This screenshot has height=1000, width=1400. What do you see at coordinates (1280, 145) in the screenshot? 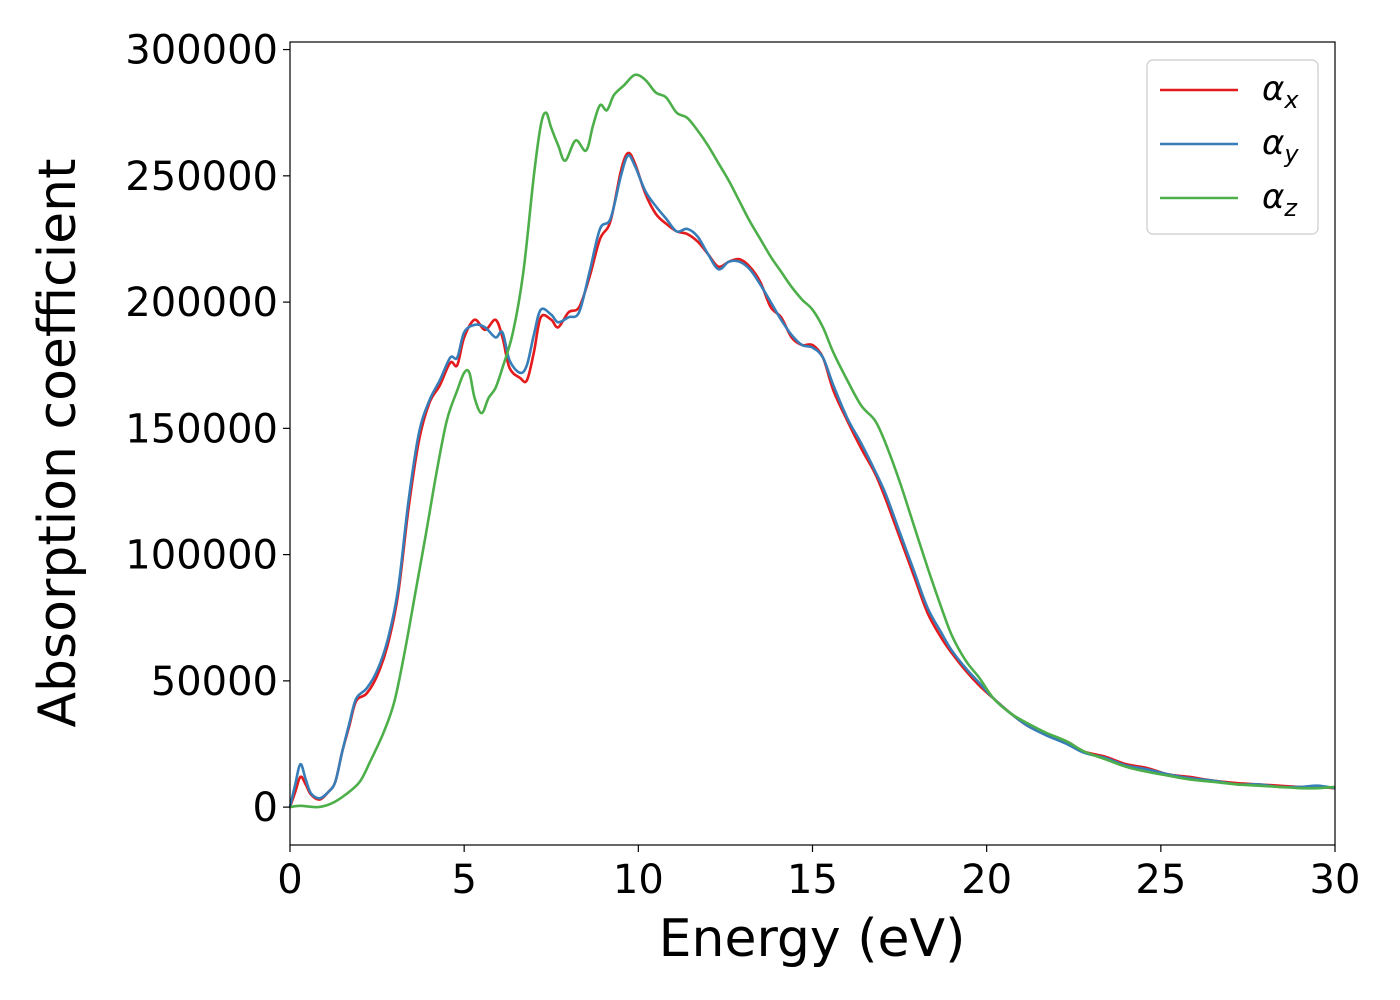
I see `legend-label-alpha-y: αy` at bounding box center [1280, 145].